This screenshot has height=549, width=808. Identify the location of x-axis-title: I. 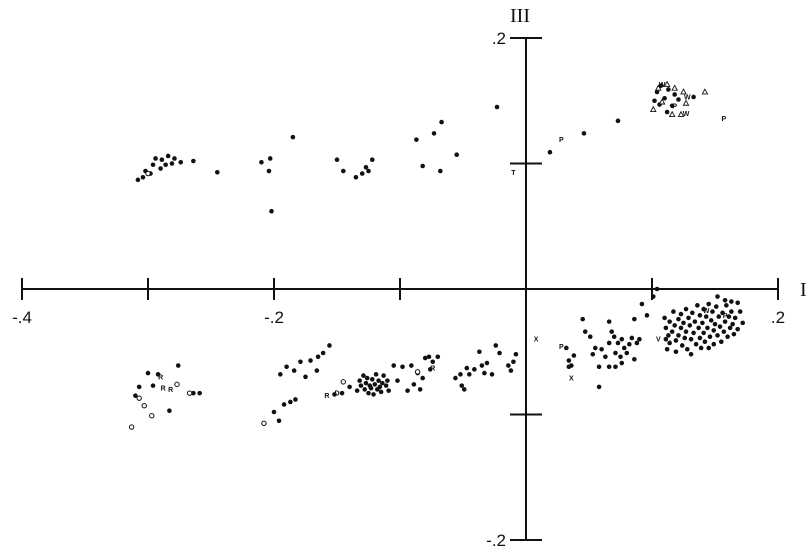
(803, 290).